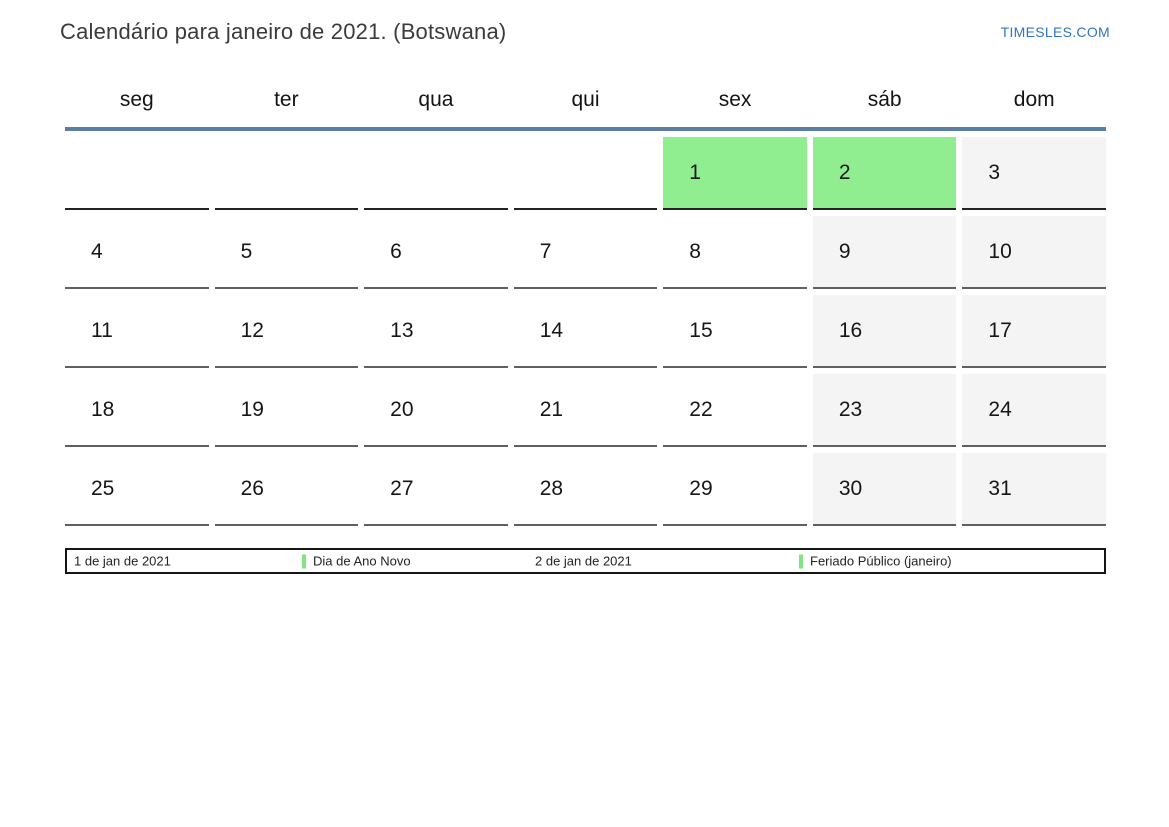 This screenshot has width=1169, height=827. Describe the element at coordinates (252, 330) in the screenshot. I see `day-number: 12` at that location.